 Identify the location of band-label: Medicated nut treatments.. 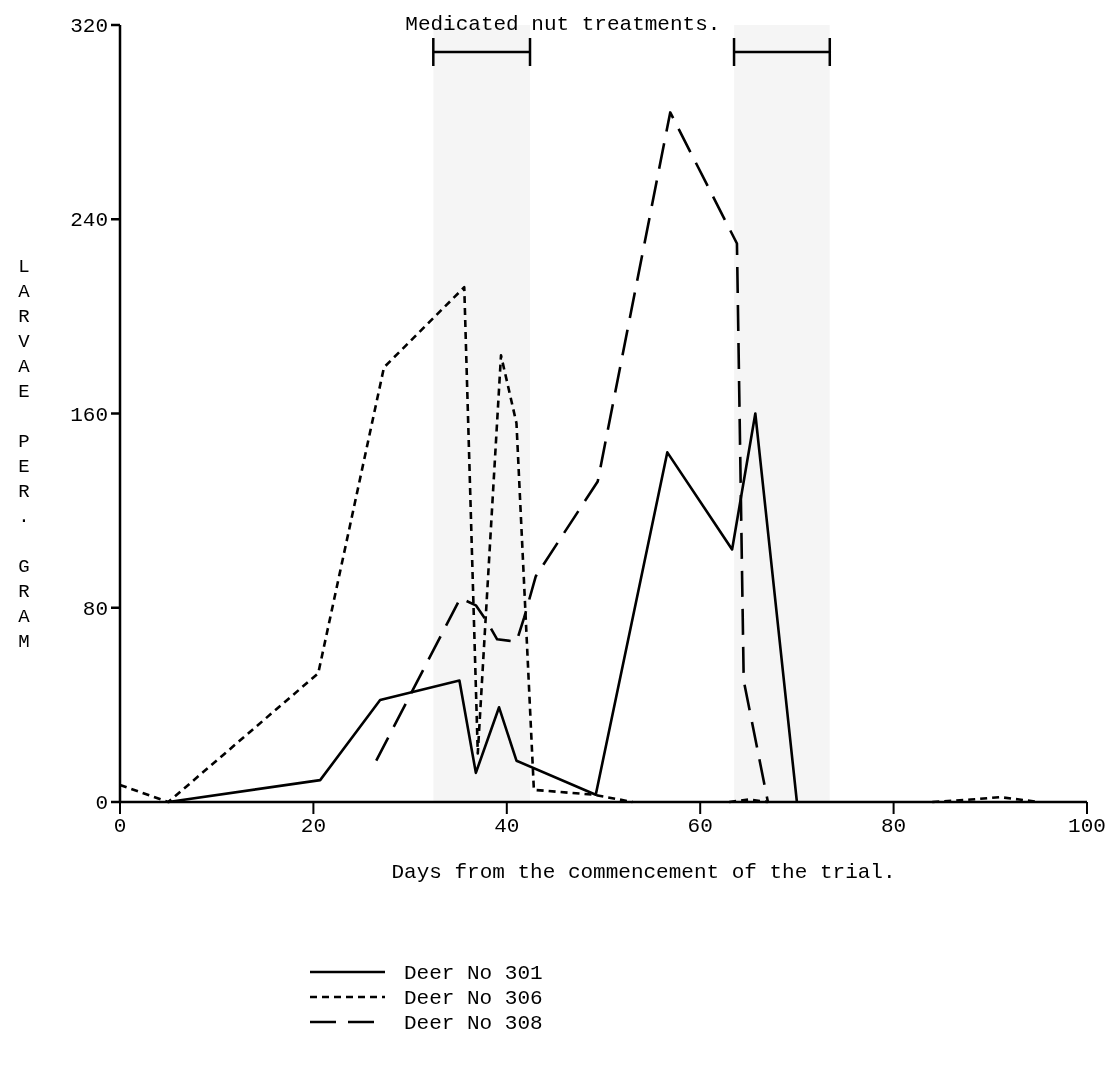
(563, 24).